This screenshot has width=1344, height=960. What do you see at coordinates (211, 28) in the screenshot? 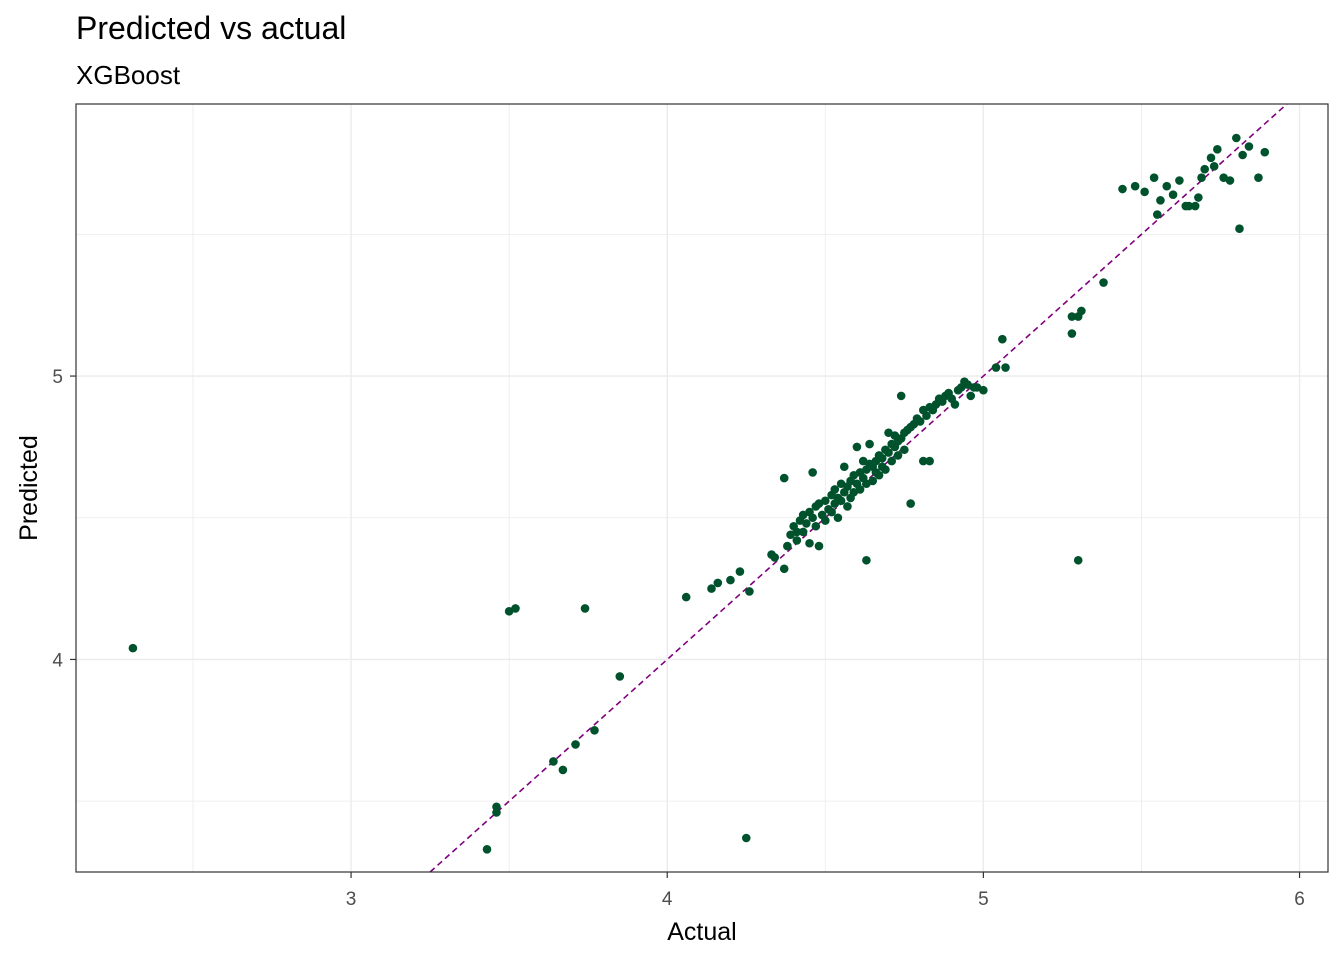
I see `chart-title: Predicted vs actual` at bounding box center [211, 28].